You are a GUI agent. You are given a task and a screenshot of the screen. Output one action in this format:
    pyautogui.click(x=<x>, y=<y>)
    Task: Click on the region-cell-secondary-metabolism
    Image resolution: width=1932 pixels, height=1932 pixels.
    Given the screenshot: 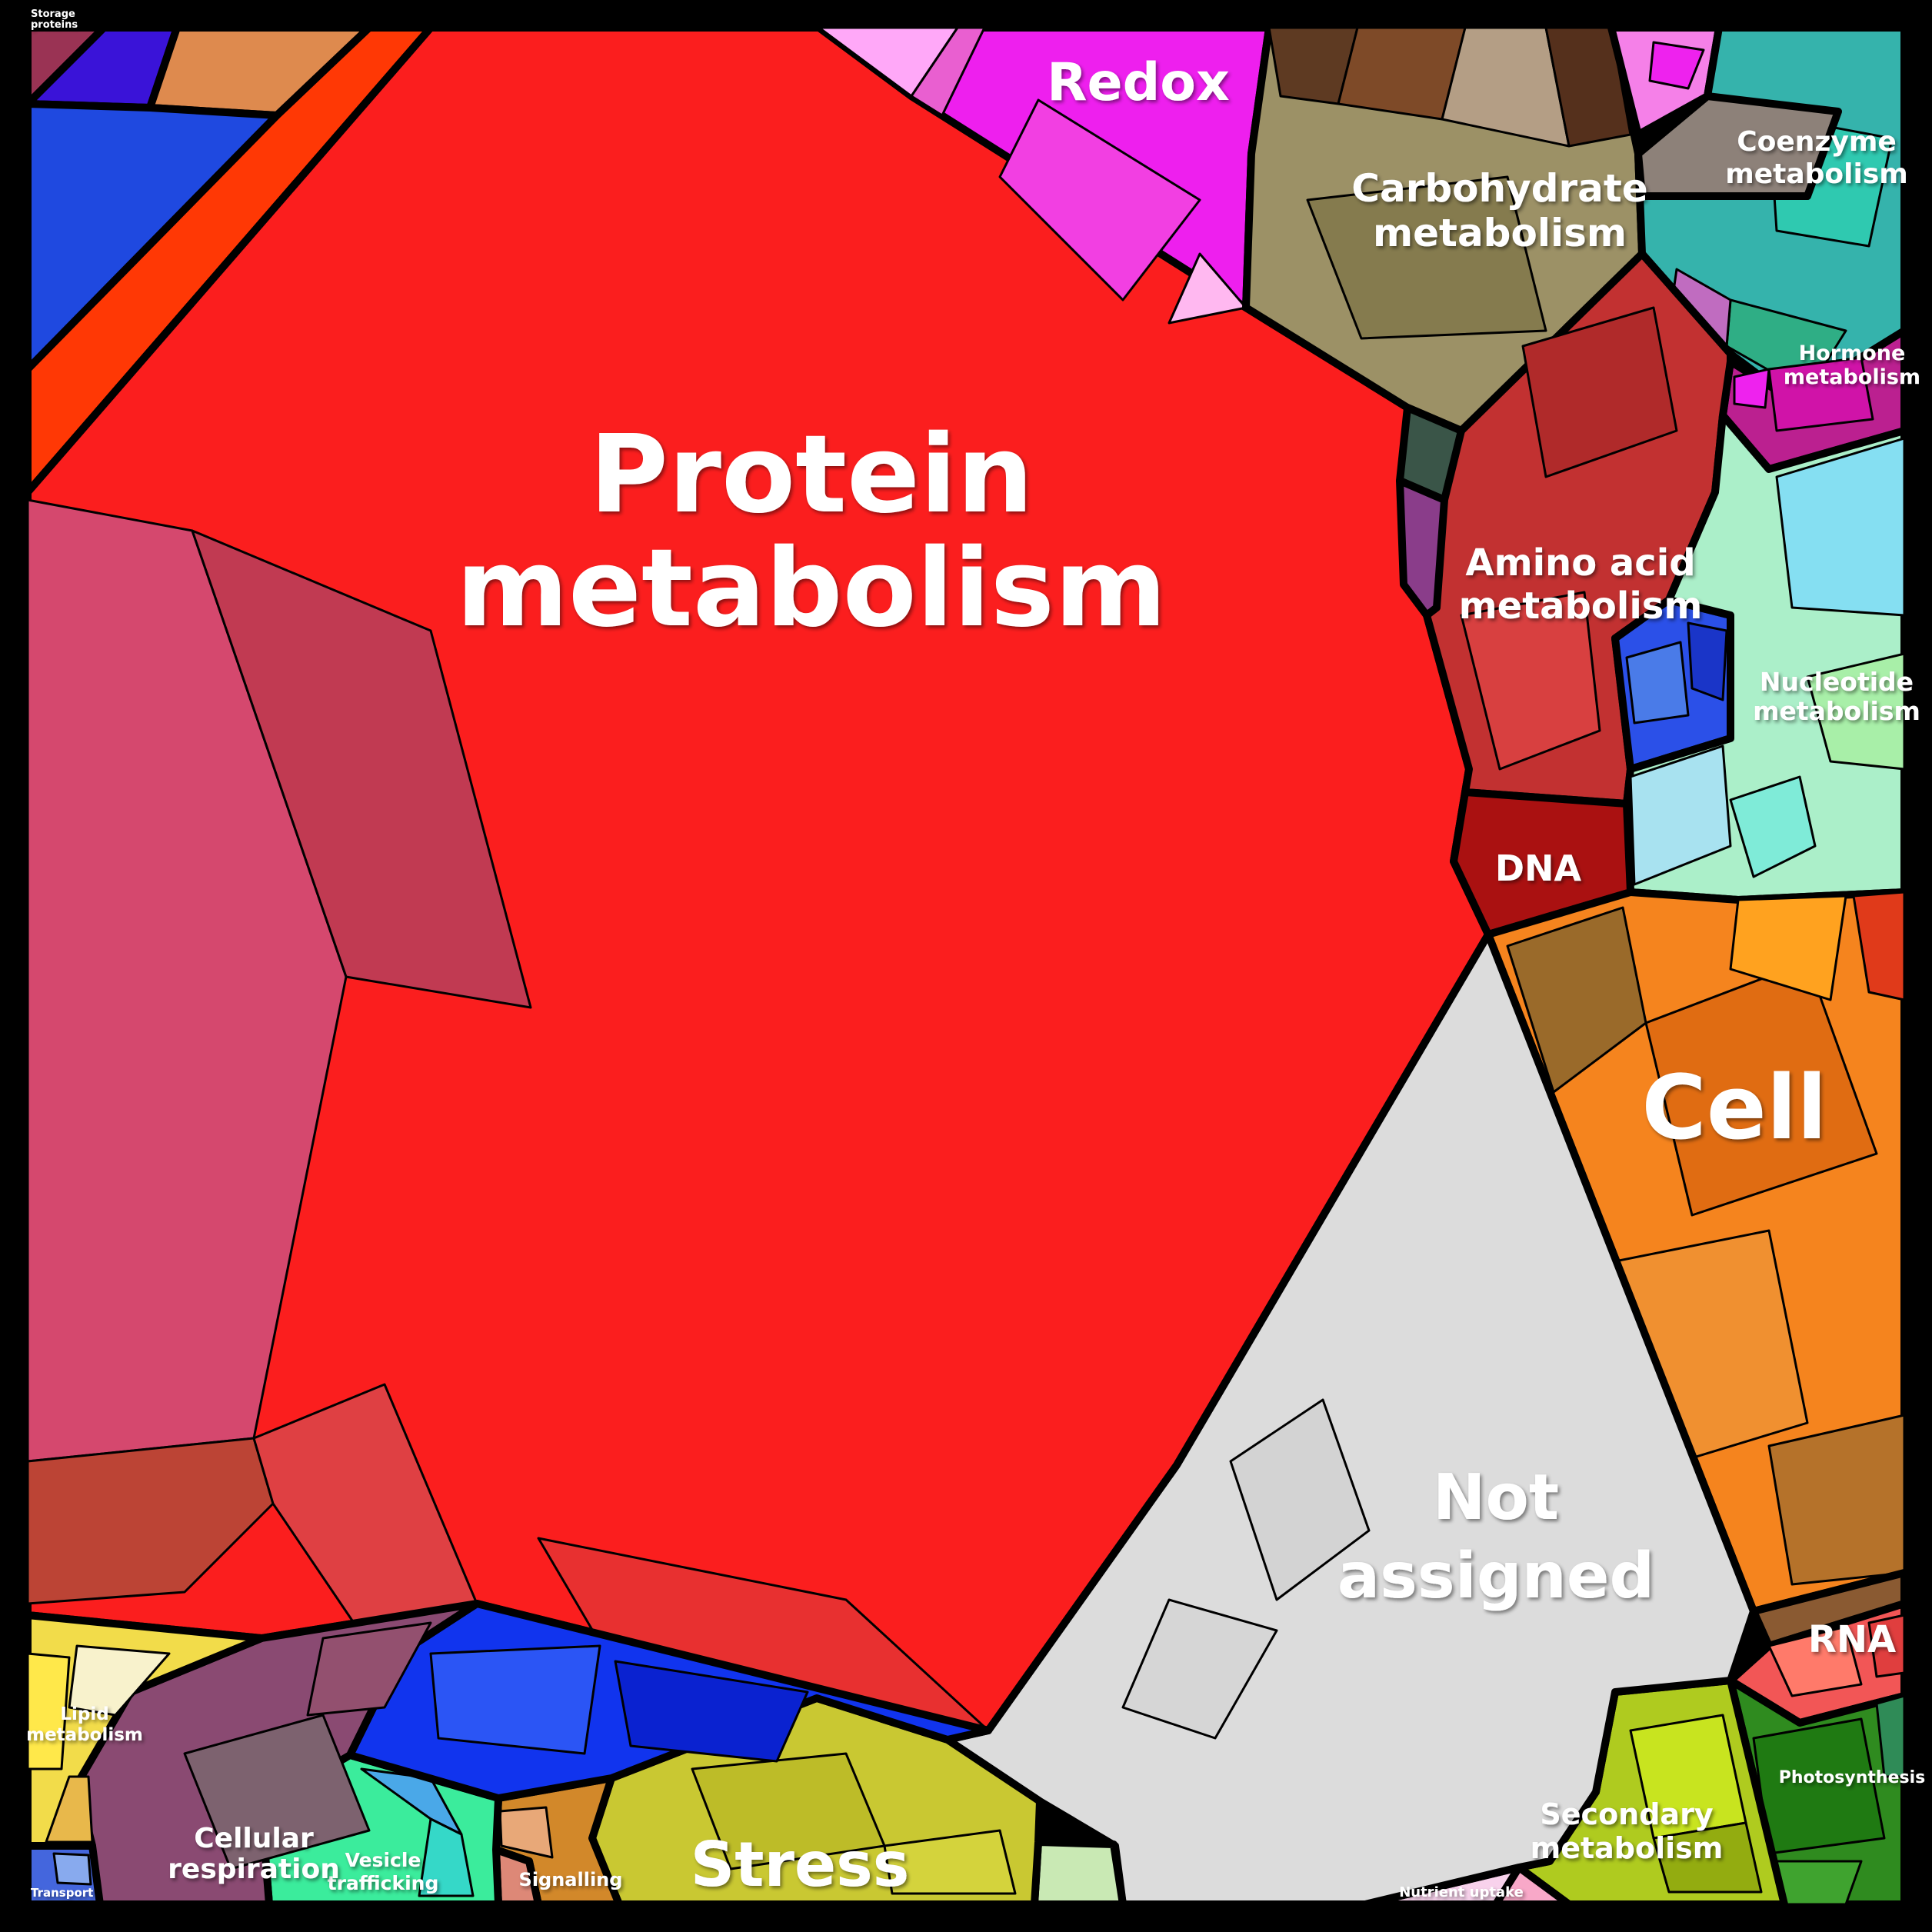 What is the action you would take?
    pyautogui.click(x=1707, y=1857)
    